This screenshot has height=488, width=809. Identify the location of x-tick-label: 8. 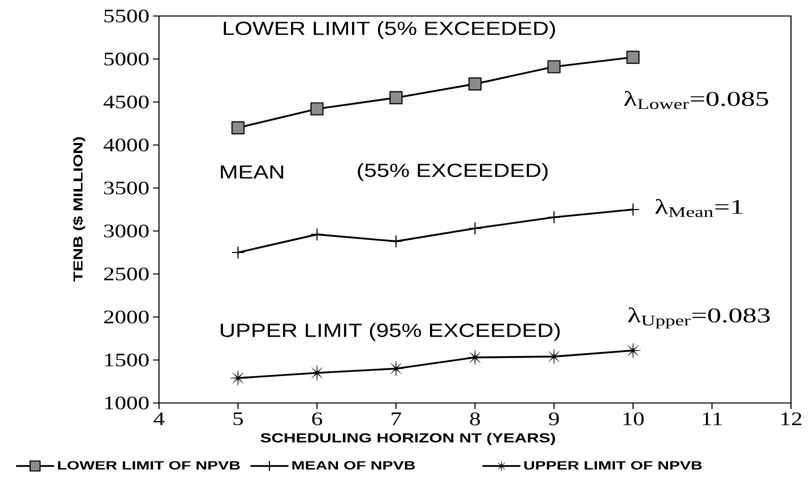
(475, 419).